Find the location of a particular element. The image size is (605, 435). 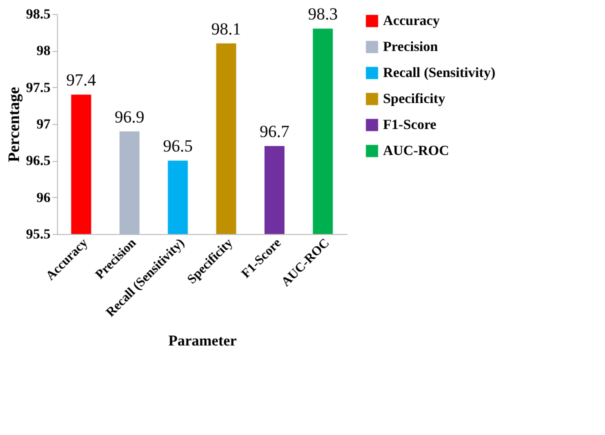

y-tick-label: 96 is located at coordinates (43, 198).